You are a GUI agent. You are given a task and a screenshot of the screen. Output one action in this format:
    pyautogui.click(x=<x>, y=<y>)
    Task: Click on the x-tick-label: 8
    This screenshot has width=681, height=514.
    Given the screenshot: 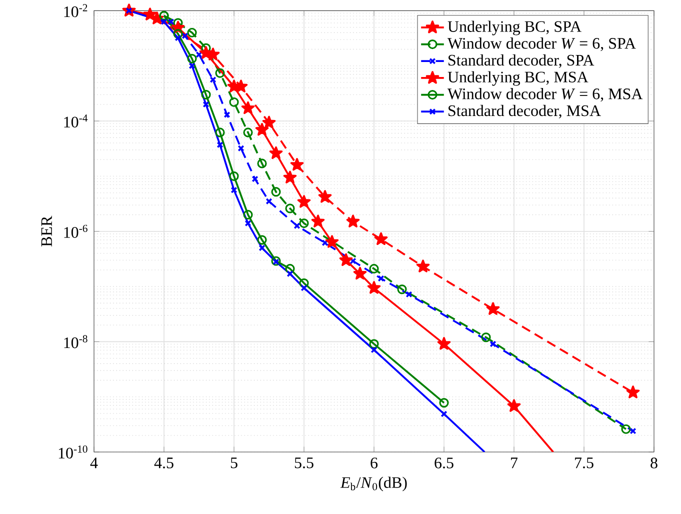 What is the action you would take?
    pyautogui.click(x=654, y=463)
    